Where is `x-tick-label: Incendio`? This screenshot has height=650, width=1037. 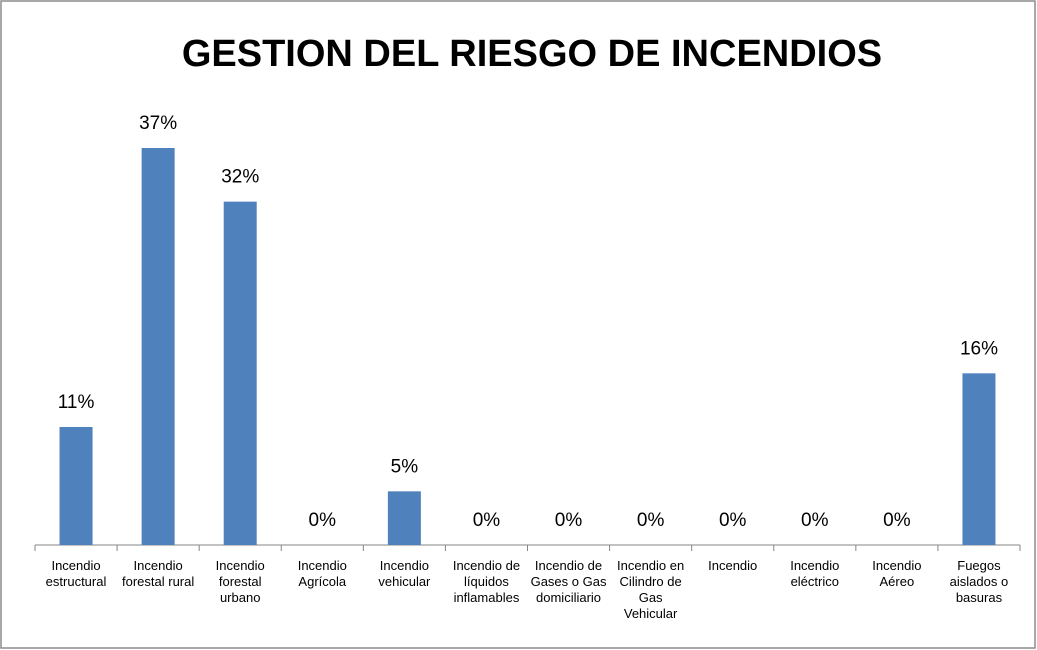
x-tick-label: Incendio is located at coordinates (733, 565).